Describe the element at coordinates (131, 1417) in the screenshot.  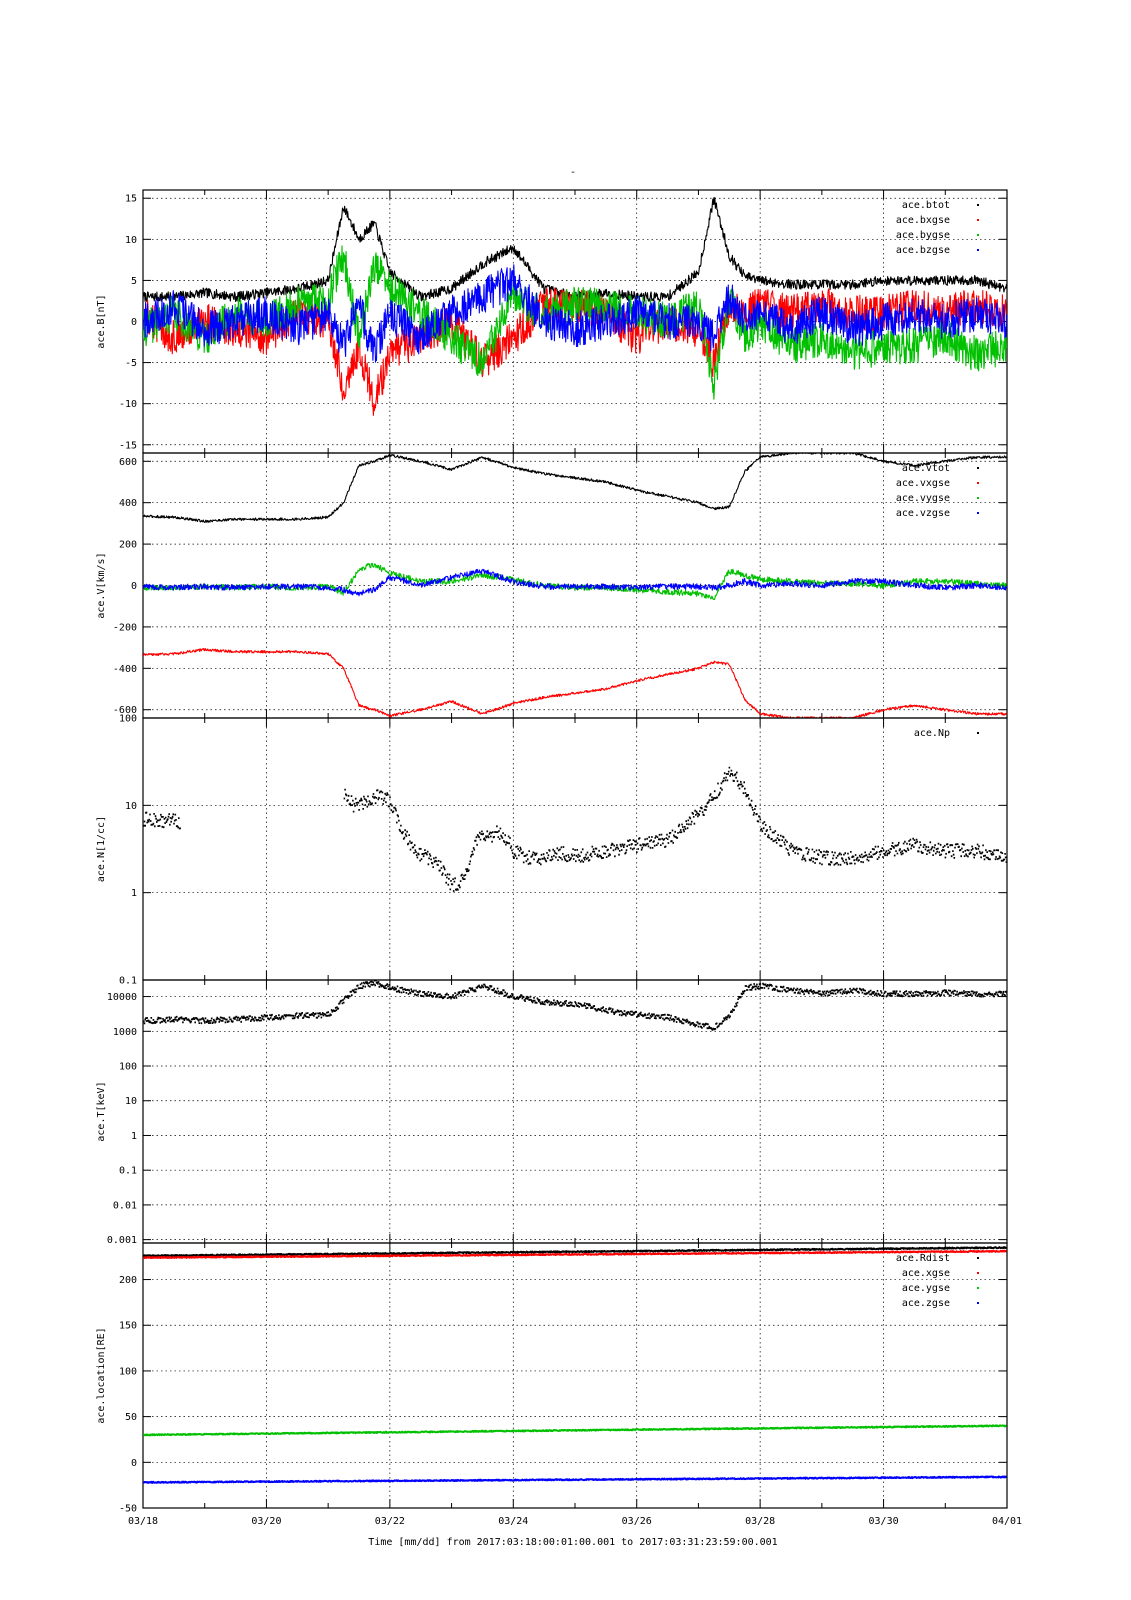
I see `y-tick-label: 50` at that location.